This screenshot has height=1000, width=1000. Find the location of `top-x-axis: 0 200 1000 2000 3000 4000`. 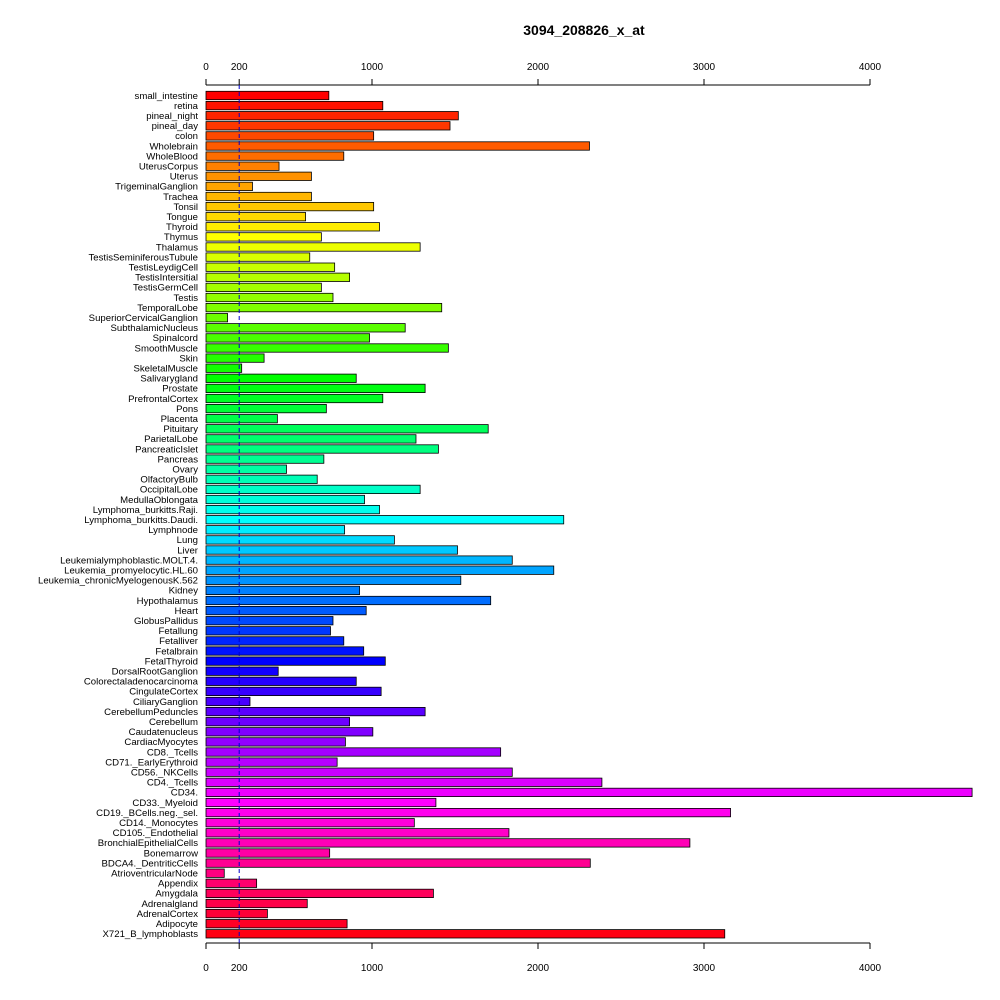

top-x-axis: 0 200 1000 2000 3000 4000 is located at coordinates (542, 74).